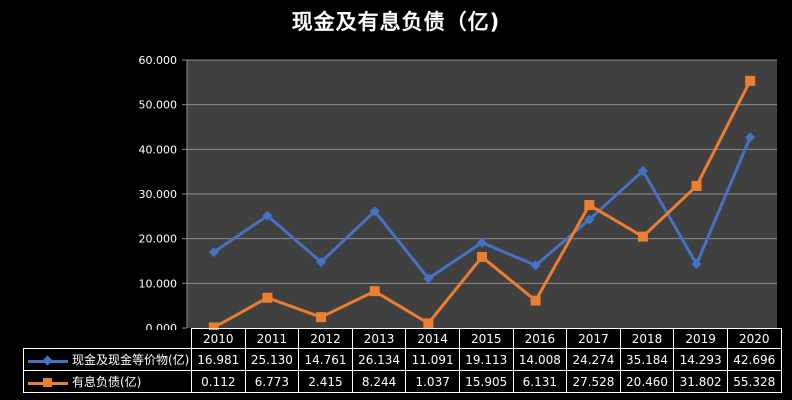 This screenshot has height=400, width=792. I want to click on svg-text: 60.000, so click(158, 60).